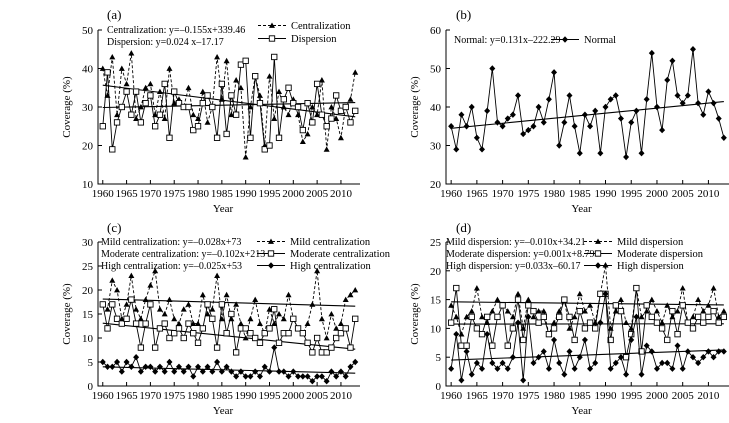 This screenshot has height=423, width=729. I want to click on y-tick-label: 20, so click(88, 147).